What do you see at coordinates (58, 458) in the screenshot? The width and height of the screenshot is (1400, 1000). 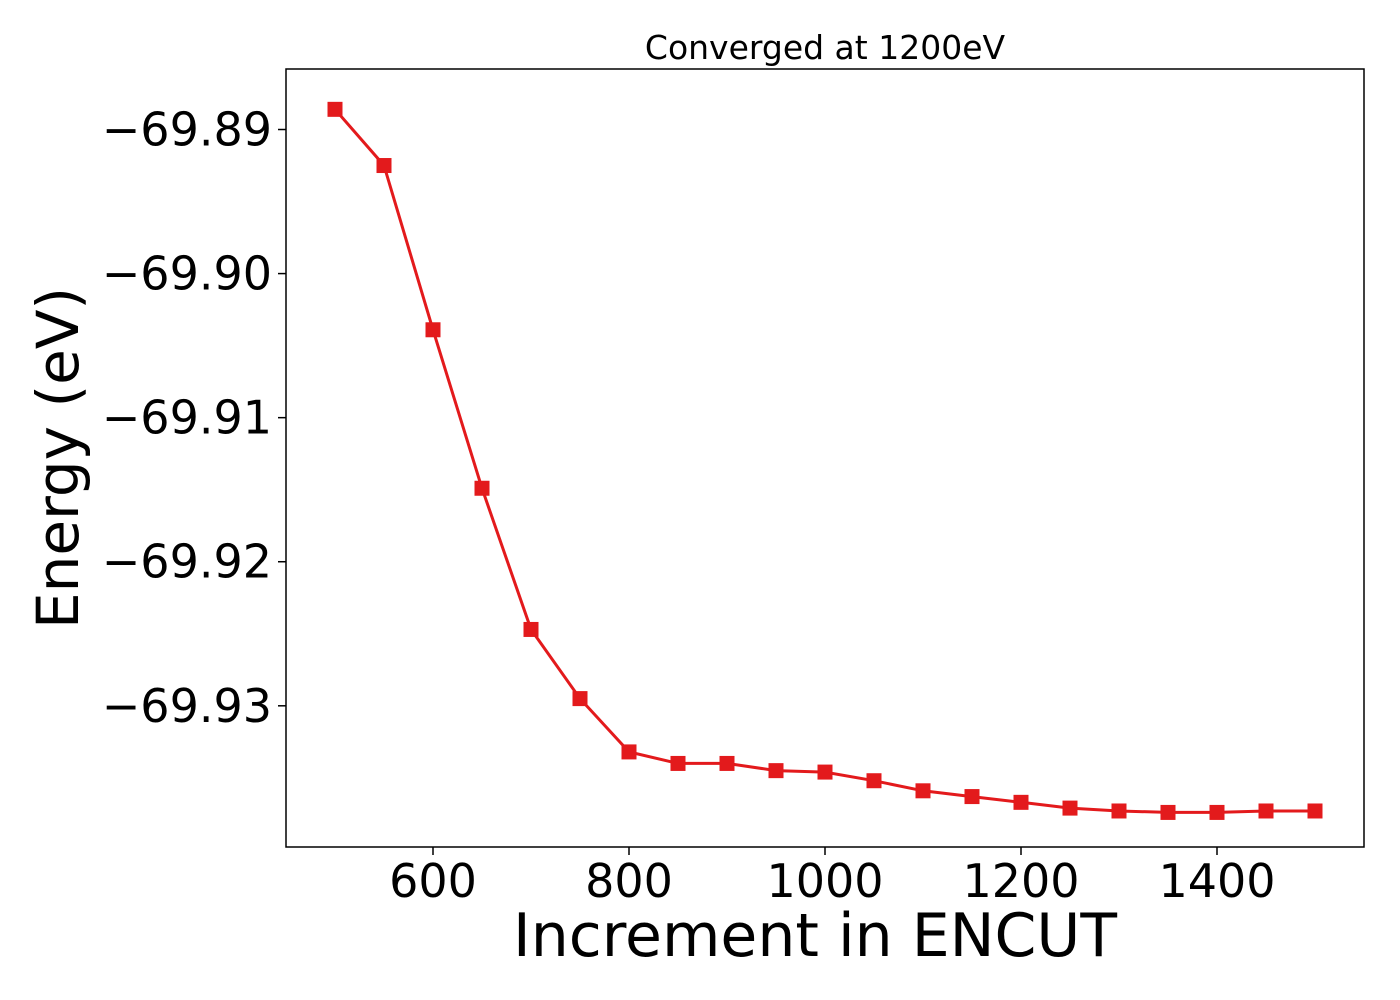 I see `y-axis-title: Energy (eV)` at bounding box center [58, 458].